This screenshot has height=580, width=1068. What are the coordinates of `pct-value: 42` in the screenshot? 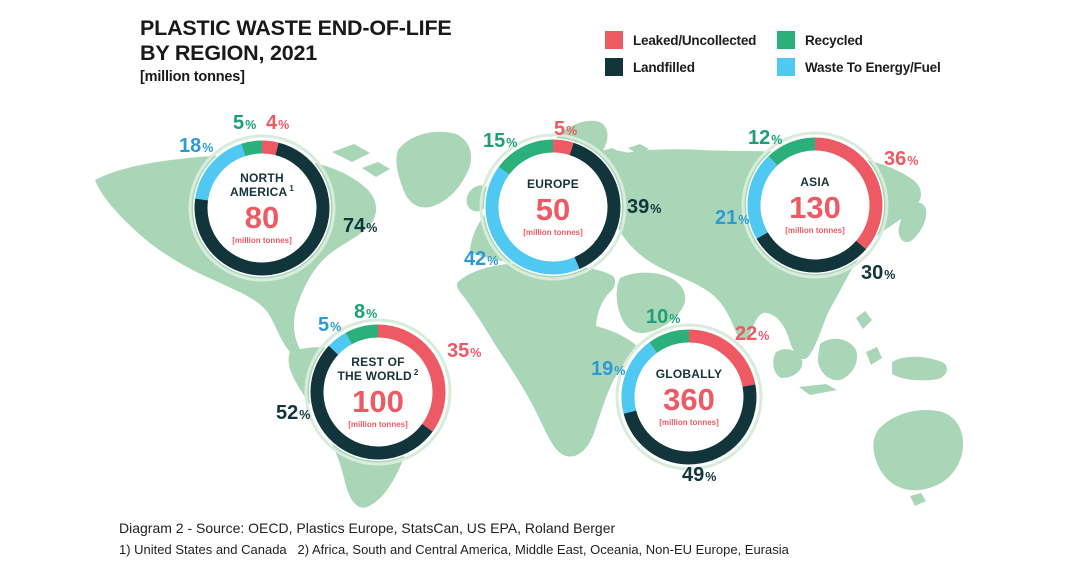 It's located at (475, 259).